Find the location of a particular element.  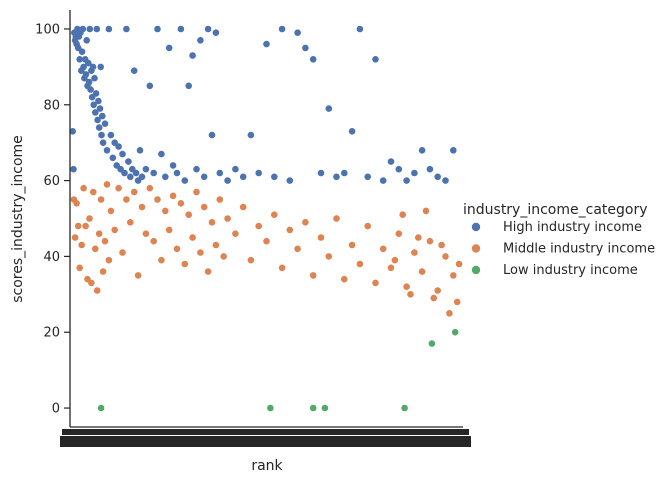

x-axis is located at coordinates (265, 436).